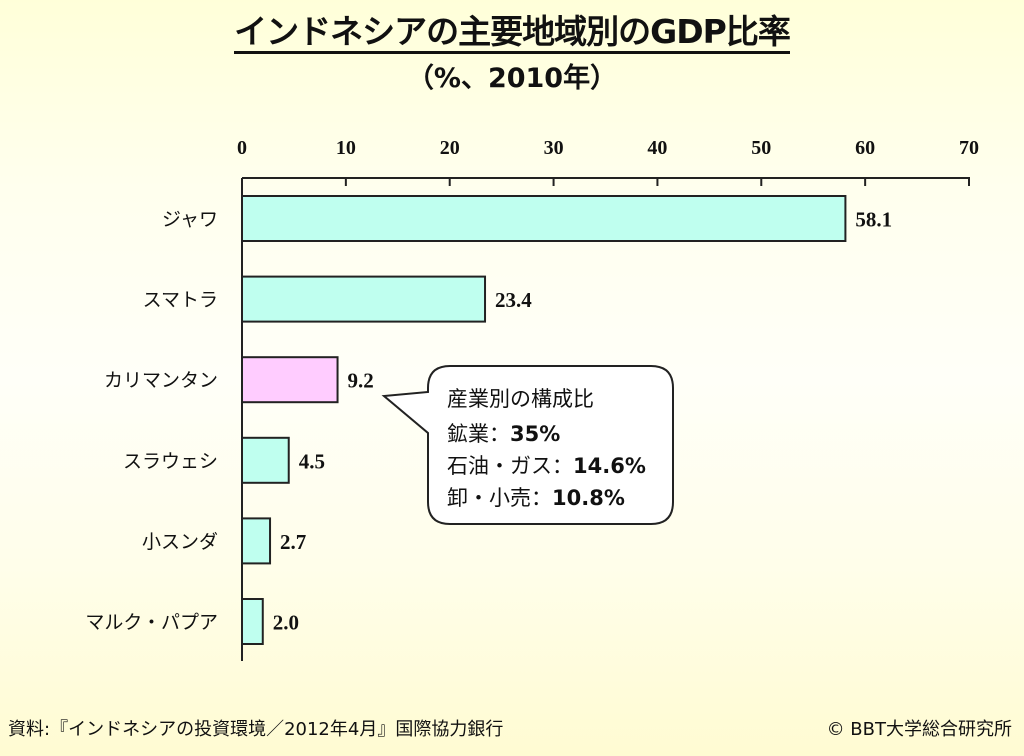  What do you see at coordinates (151, 623) in the screenshot?
I see `category-label: マルク・パプア` at bounding box center [151, 623].